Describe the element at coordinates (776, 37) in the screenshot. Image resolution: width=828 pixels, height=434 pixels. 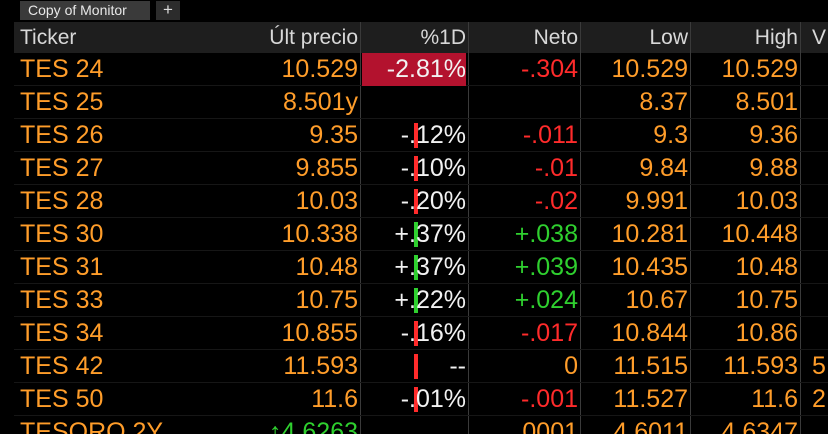
I see `column-header: High` at that location.